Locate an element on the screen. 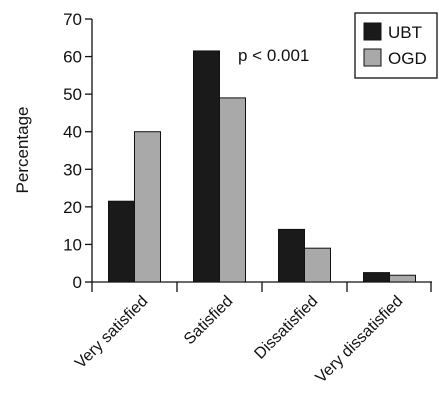  y-tick-label: 40 is located at coordinates (72, 132).